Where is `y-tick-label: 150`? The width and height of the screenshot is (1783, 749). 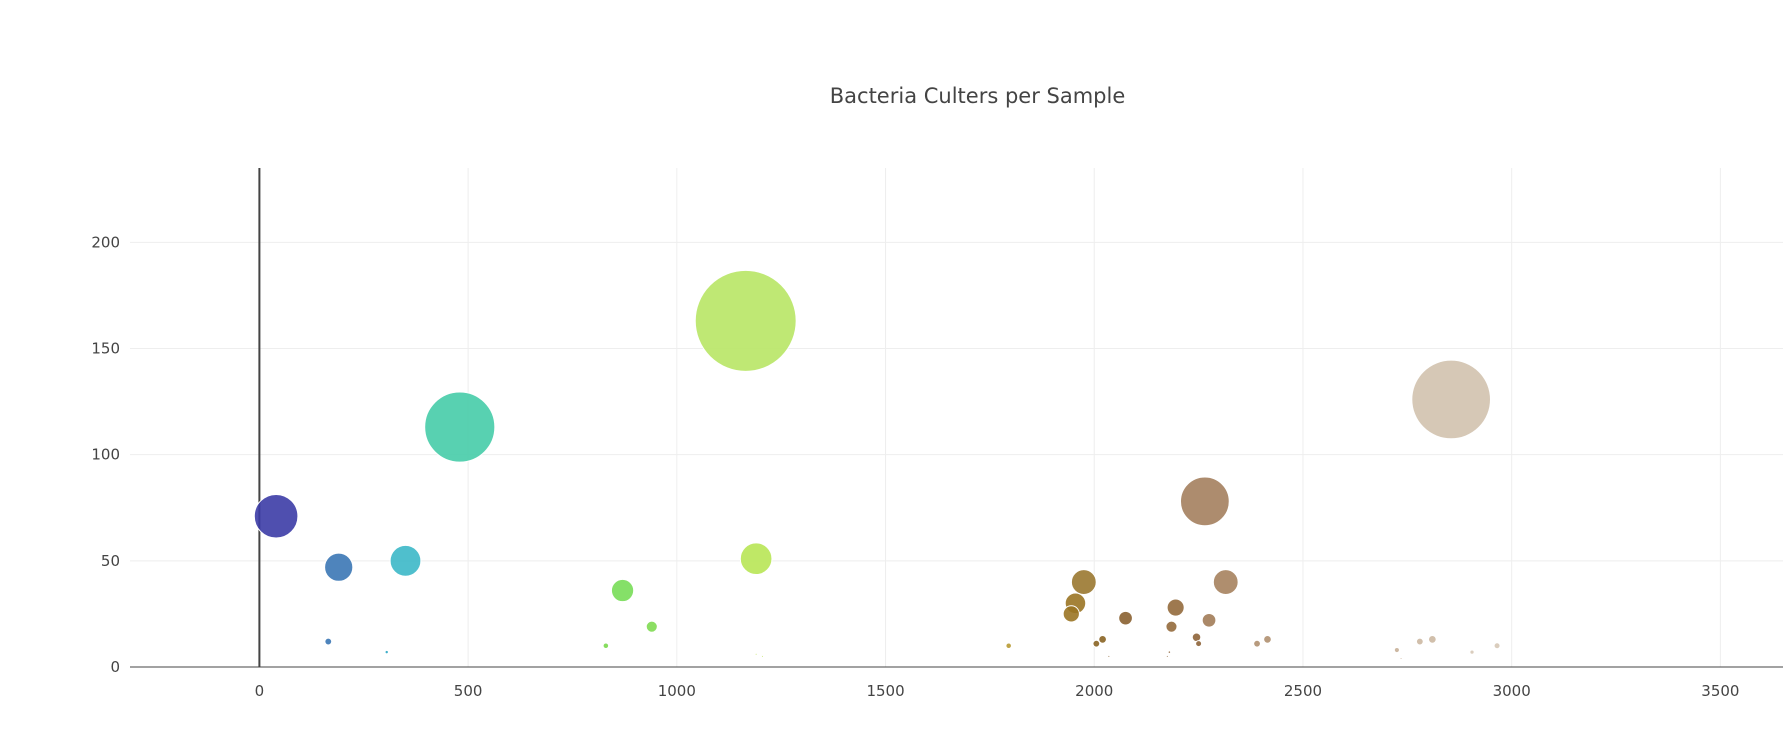 y-tick-label: 150 is located at coordinates (105, 348).